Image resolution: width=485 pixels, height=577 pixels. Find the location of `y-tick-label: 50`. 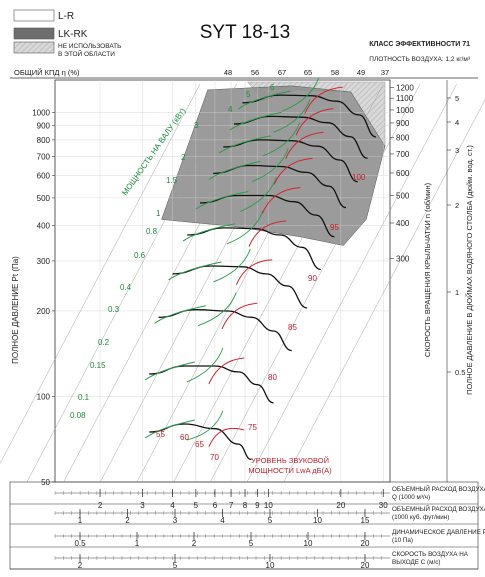

y-tick-label: 50 is located at coordinates (45, 482).